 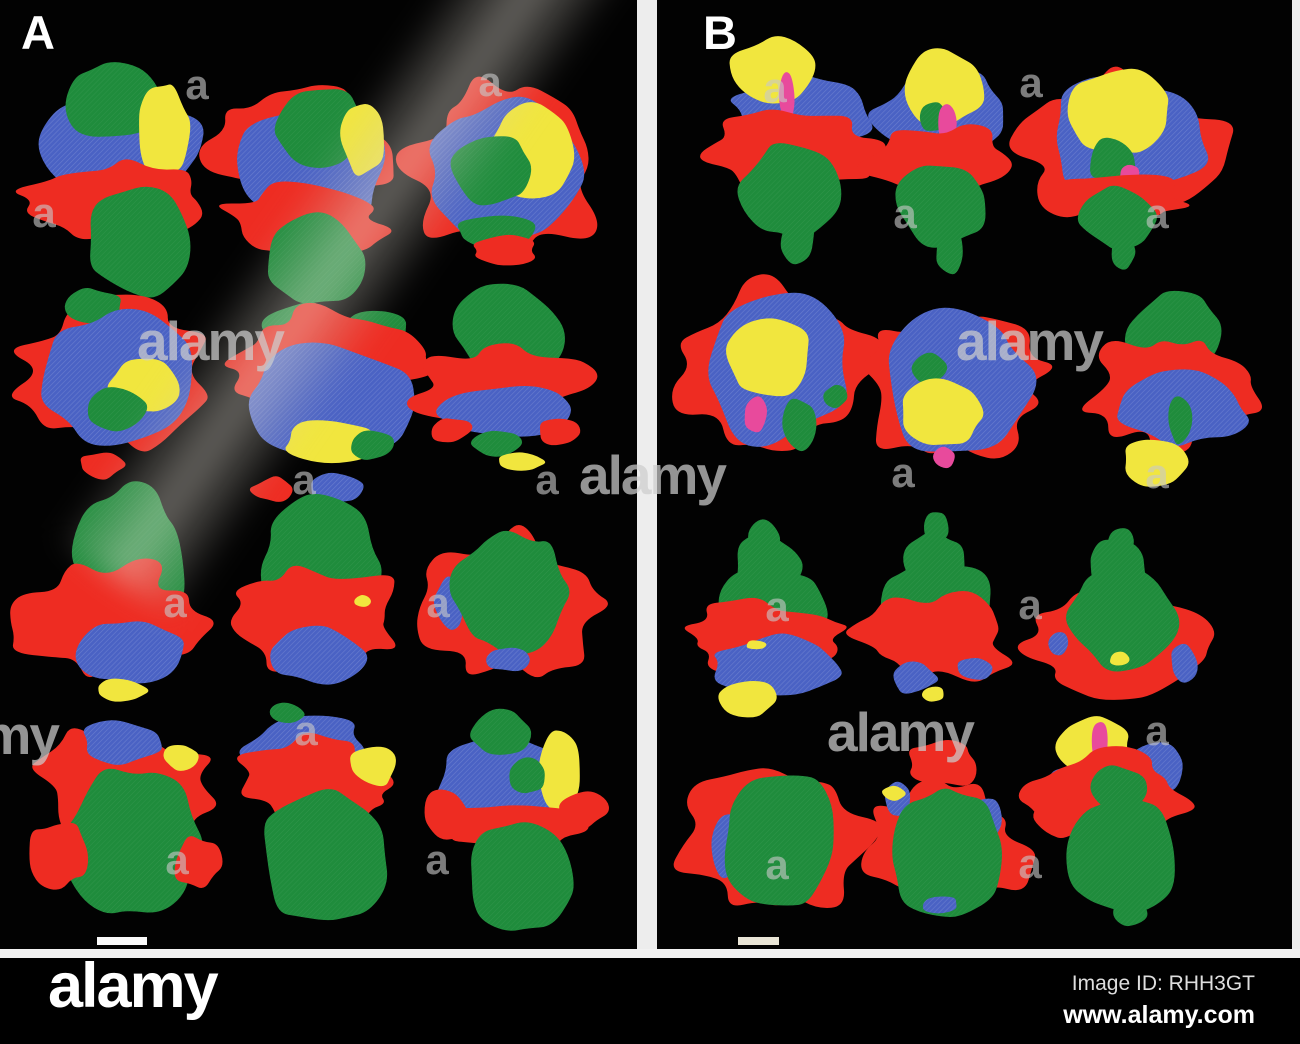 What do you see at coordinates (758, 941) in the screenshot?
I see `scale-bar-b` at bounding box center [758, 941].